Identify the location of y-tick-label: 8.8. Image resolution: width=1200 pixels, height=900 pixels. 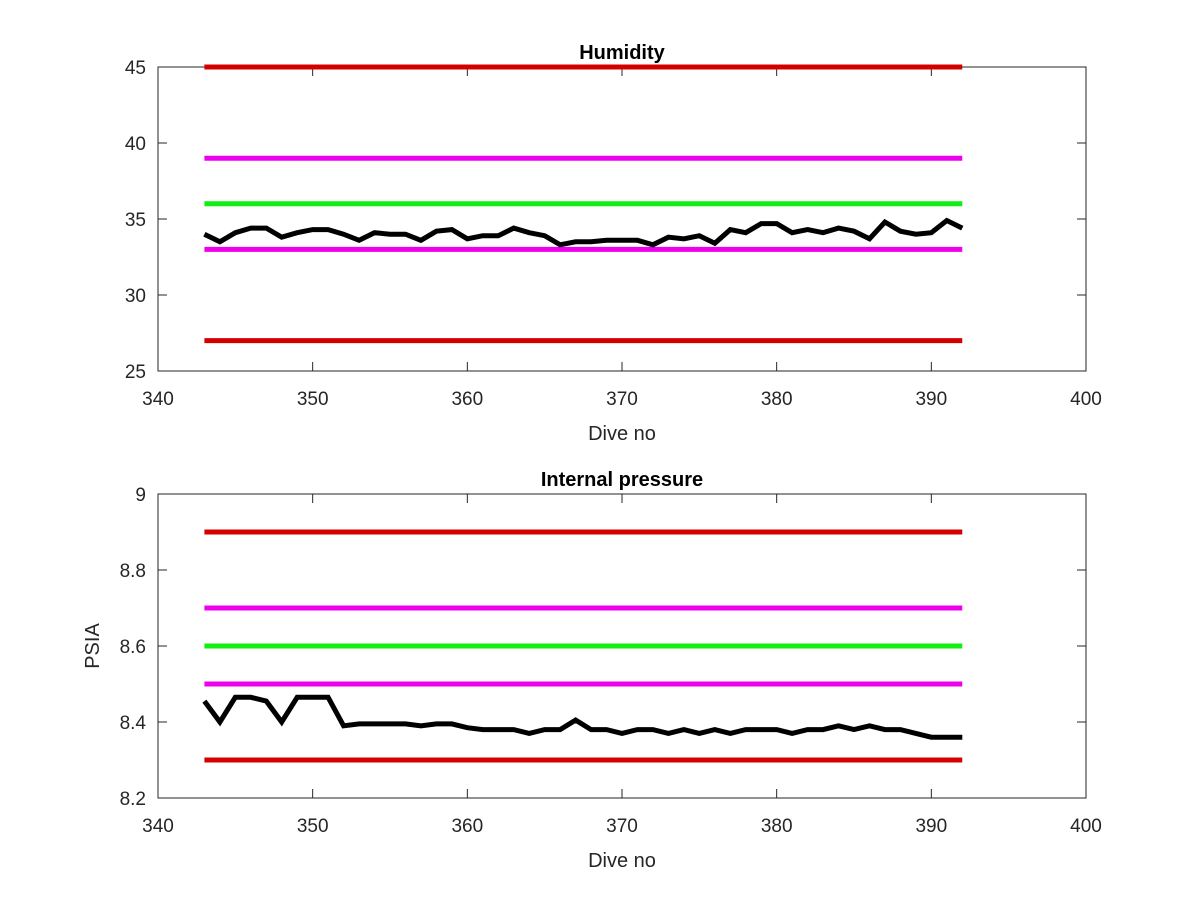
(133, 571).